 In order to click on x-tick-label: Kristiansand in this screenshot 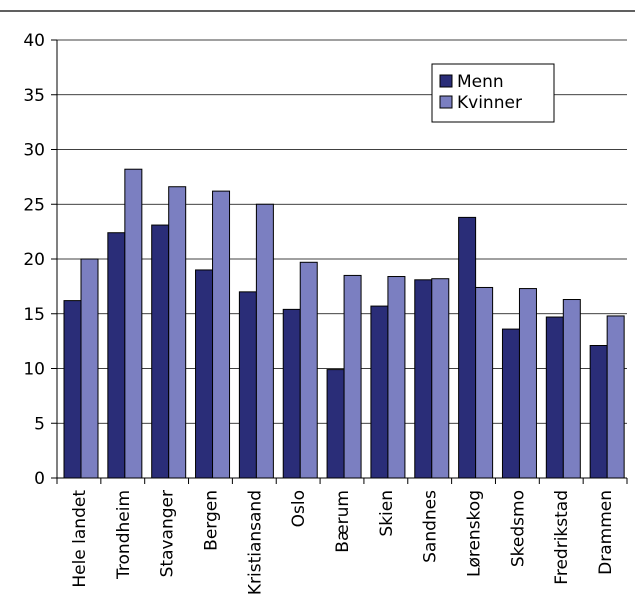, I will do `click(255, 542)`.